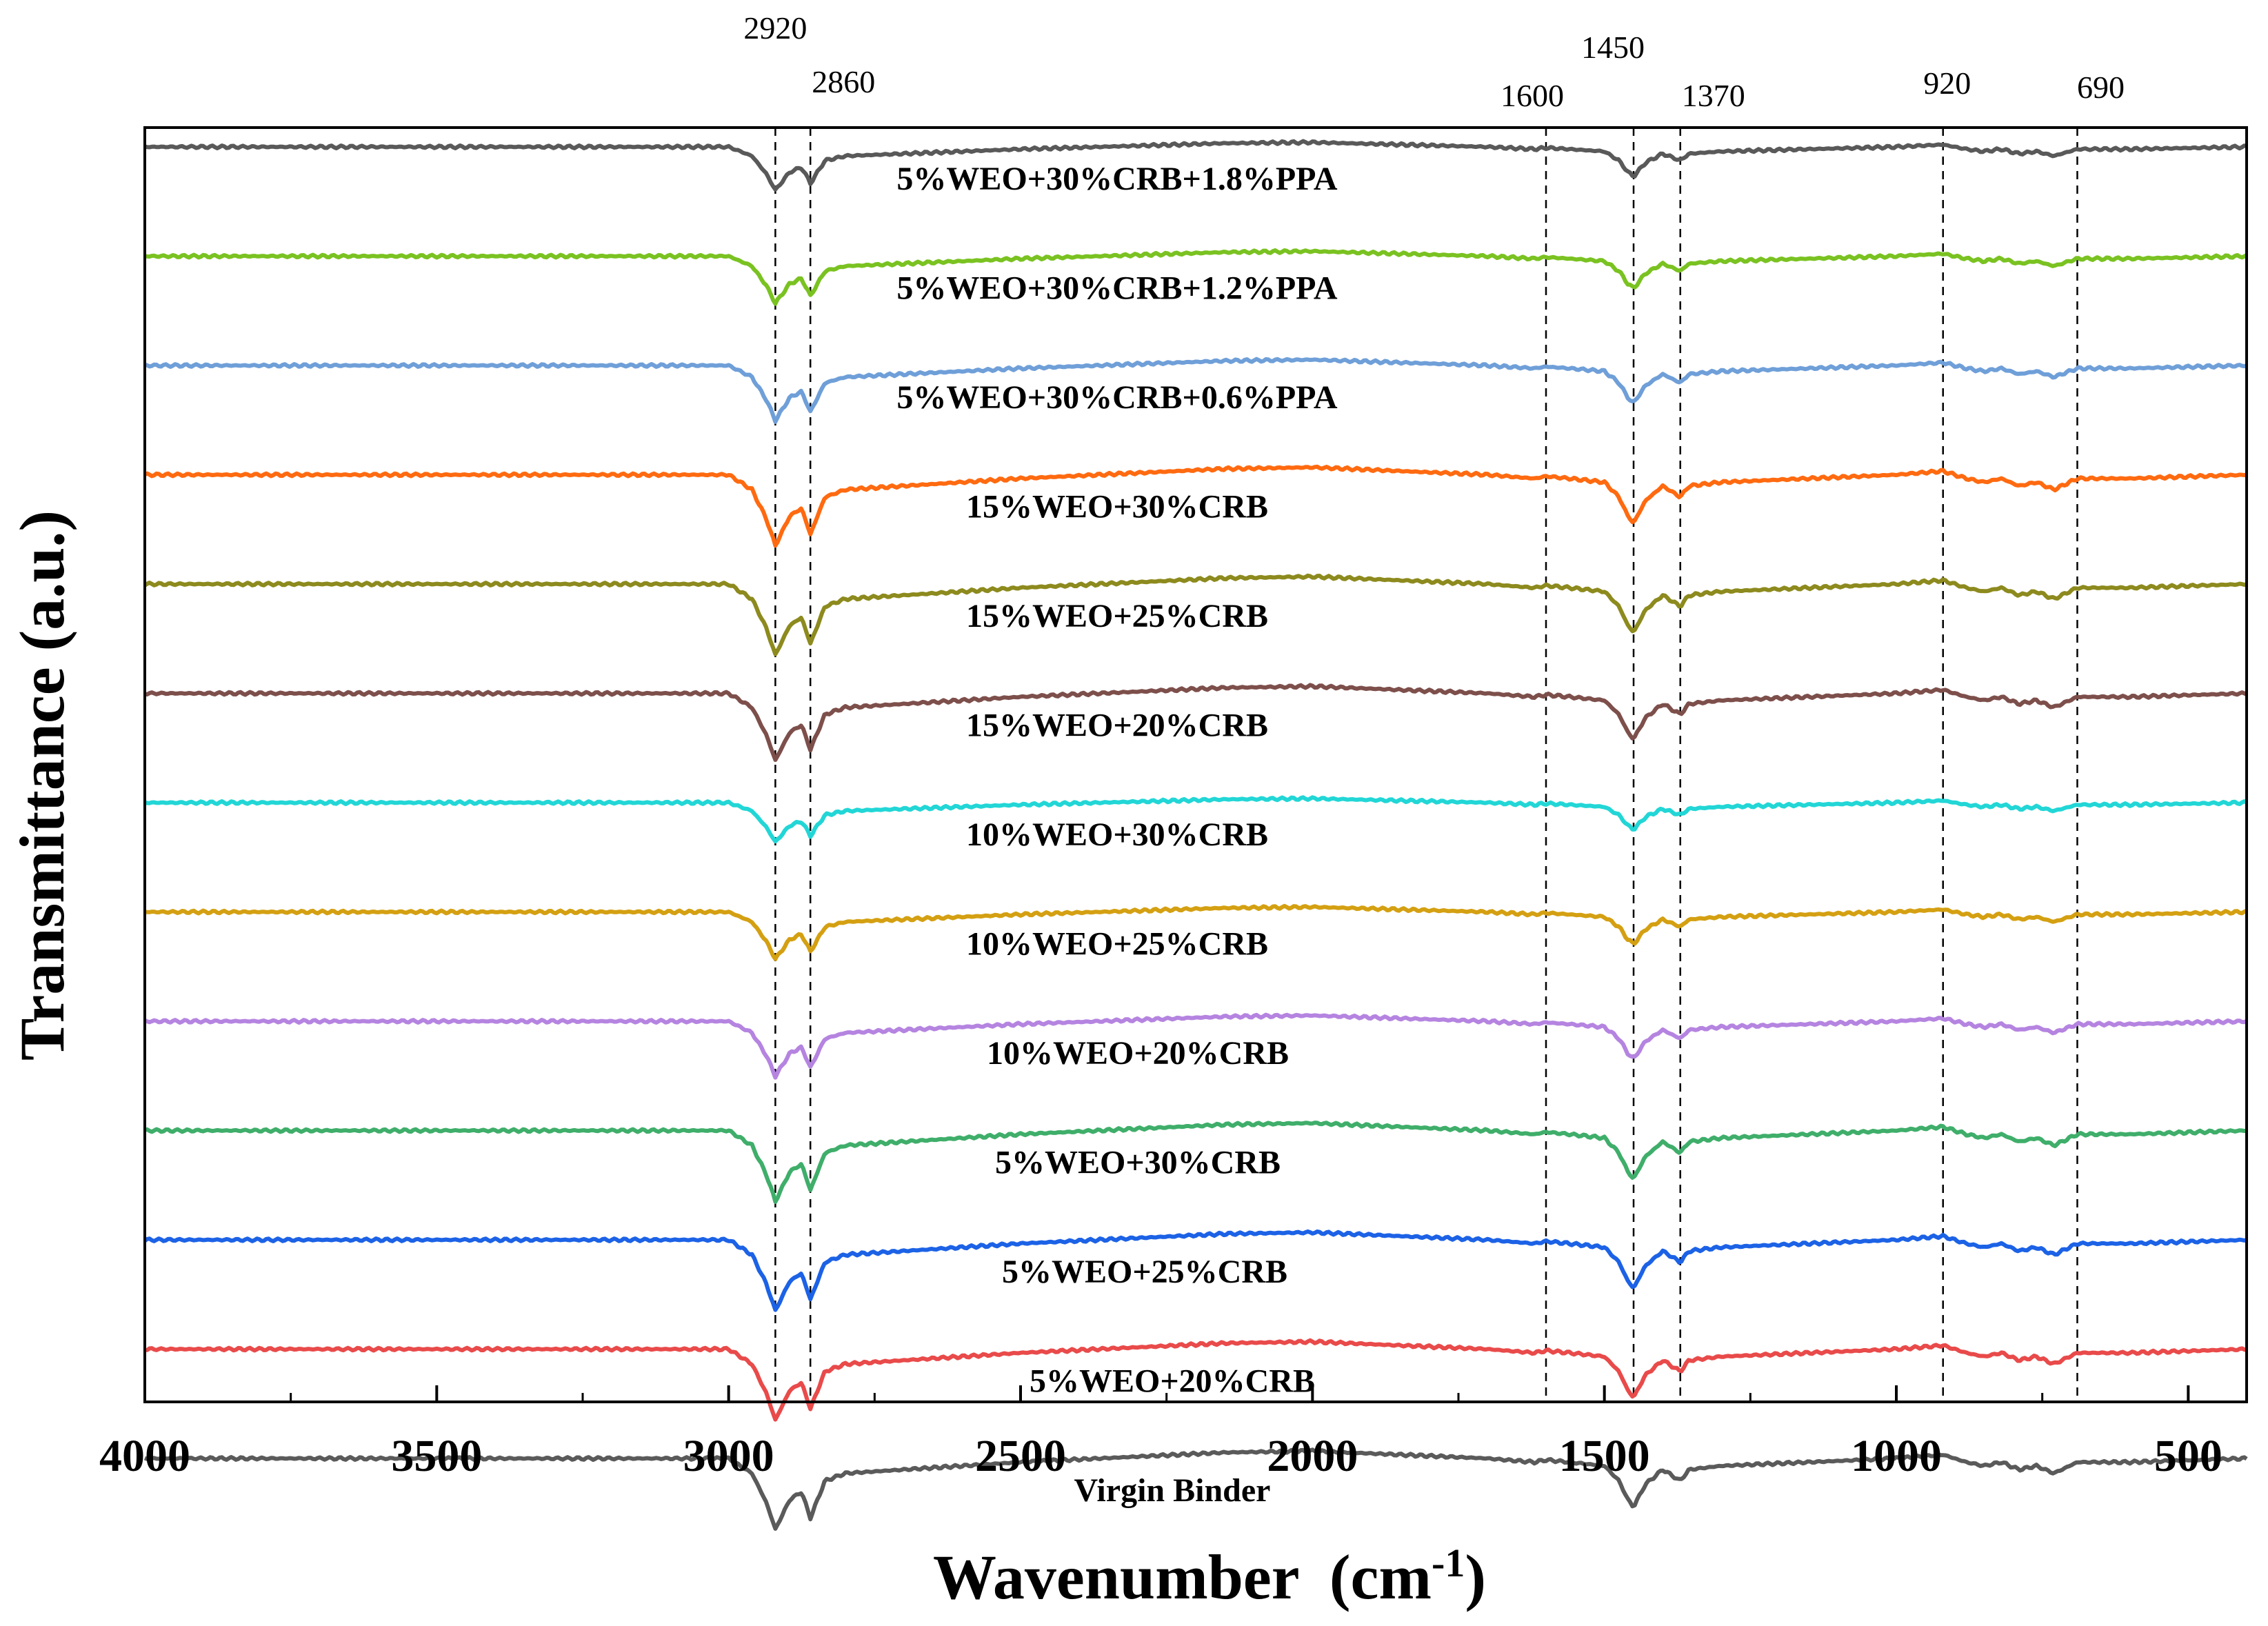  I want to click on series-label-4: 15%WEO+25%CRB, so click(1117, 616).